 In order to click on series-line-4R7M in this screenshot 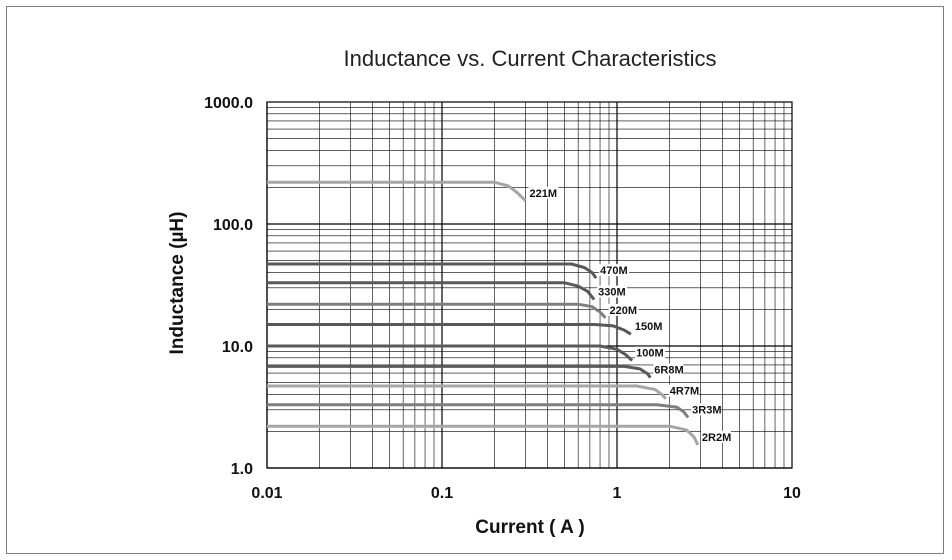, I will do `click(467, 392)`.